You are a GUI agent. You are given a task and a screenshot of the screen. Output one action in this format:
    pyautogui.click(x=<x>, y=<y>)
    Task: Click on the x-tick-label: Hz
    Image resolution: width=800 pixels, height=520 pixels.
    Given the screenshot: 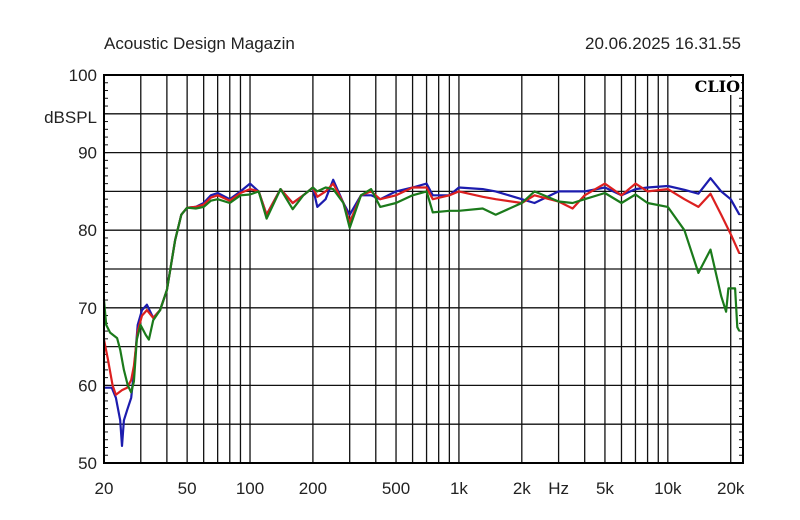 What is the action you would take?
    pyautogui.click(x=558, y=488)
    